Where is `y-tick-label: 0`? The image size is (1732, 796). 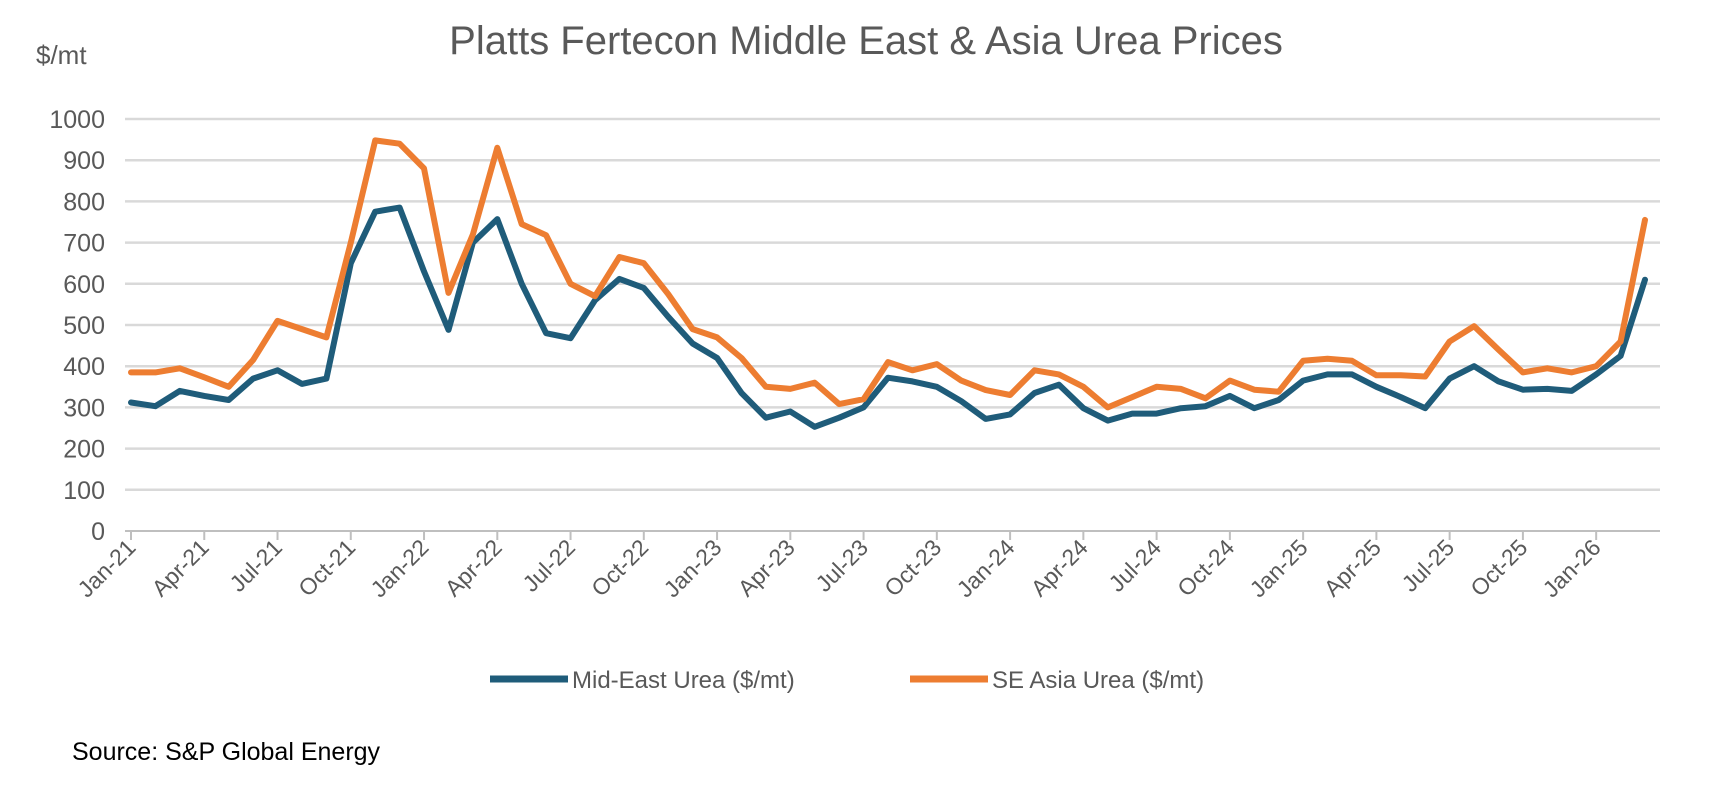 y-tick-label: 0 is located at coordinates (98, 532).